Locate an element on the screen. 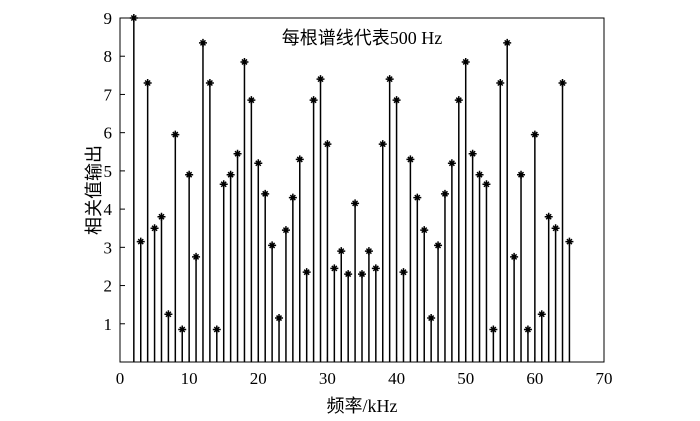 The image size is (700, 421). x-tick-label: 70 is located at coordinates (604, 378).